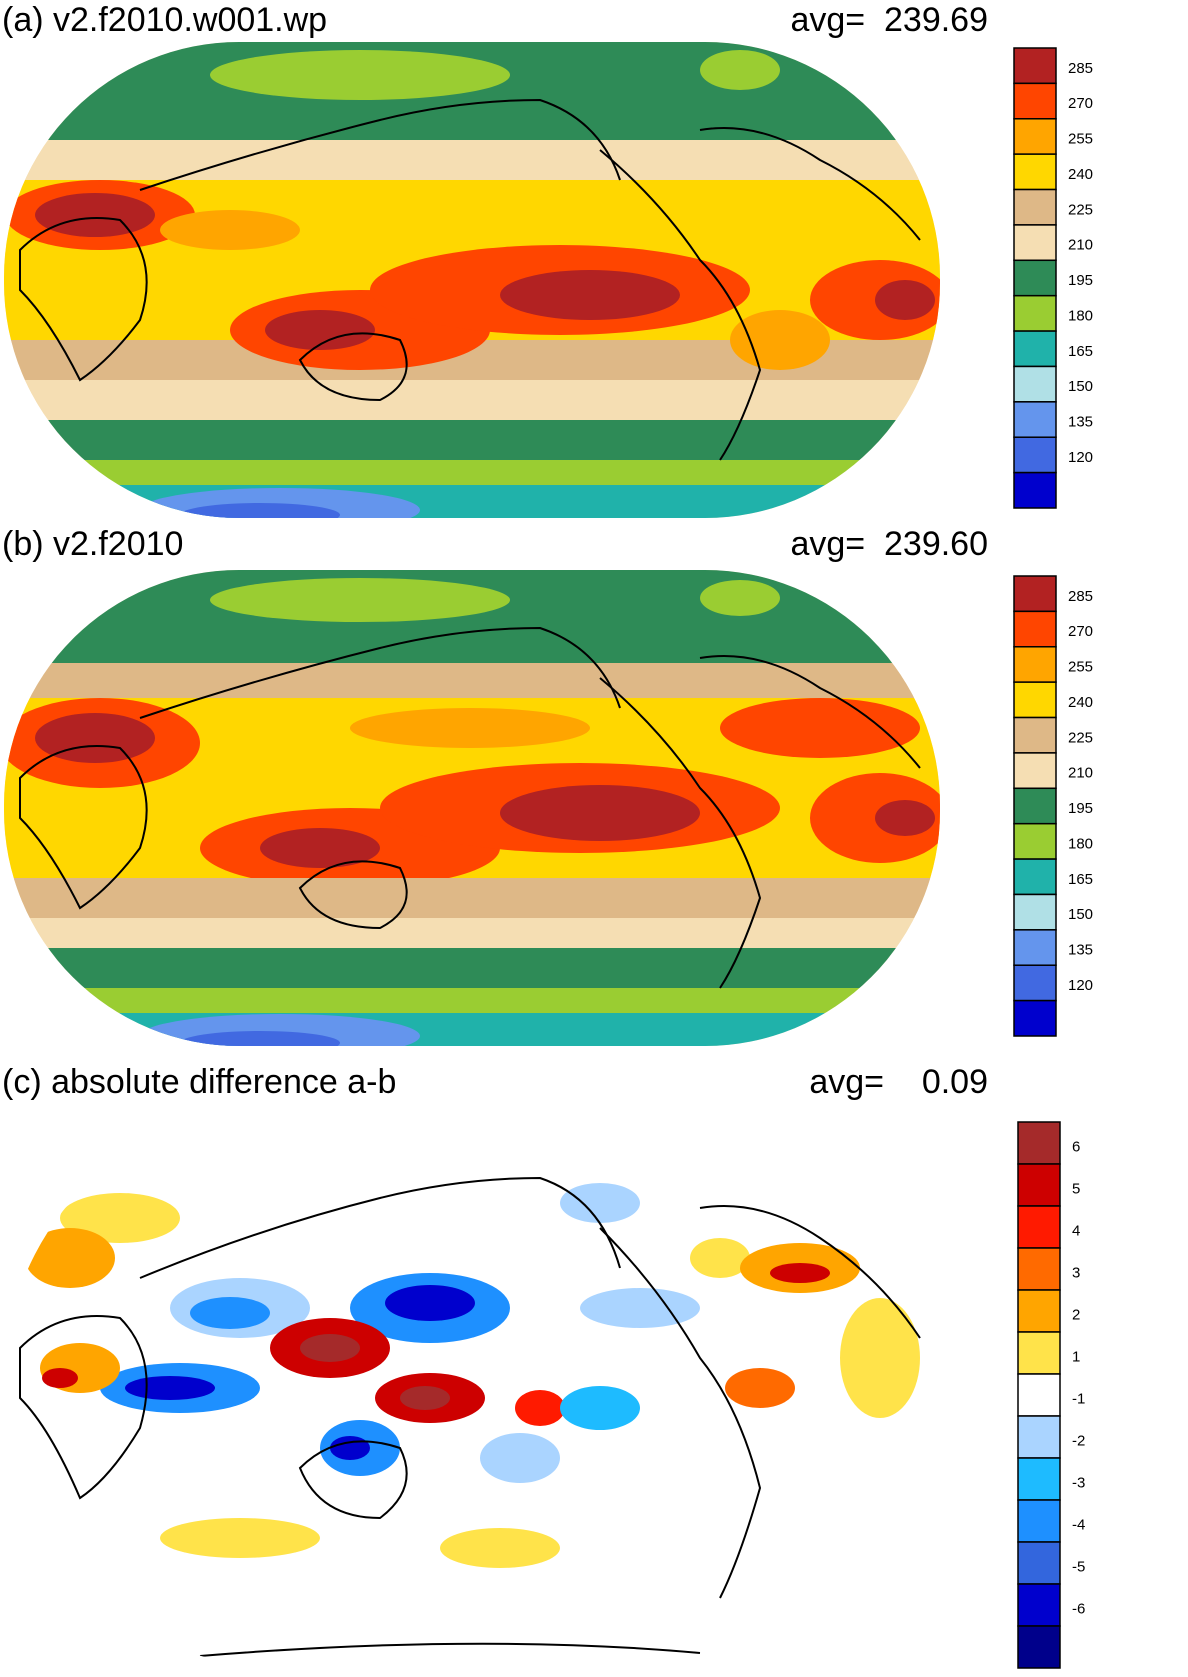  I want to click on panel-b-colorbar: 285 270 255 240 225 210 195 180 165 150 135 120, so click(1072, 808).